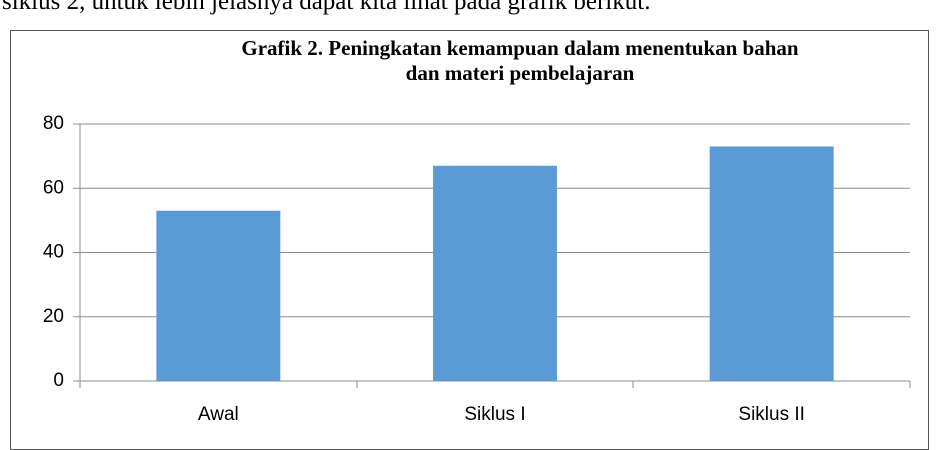  What do you see at coordinates (771, 414) in the screenshot?
I see `x-tick-label: Siklus II` at bounding box center [771, 414].